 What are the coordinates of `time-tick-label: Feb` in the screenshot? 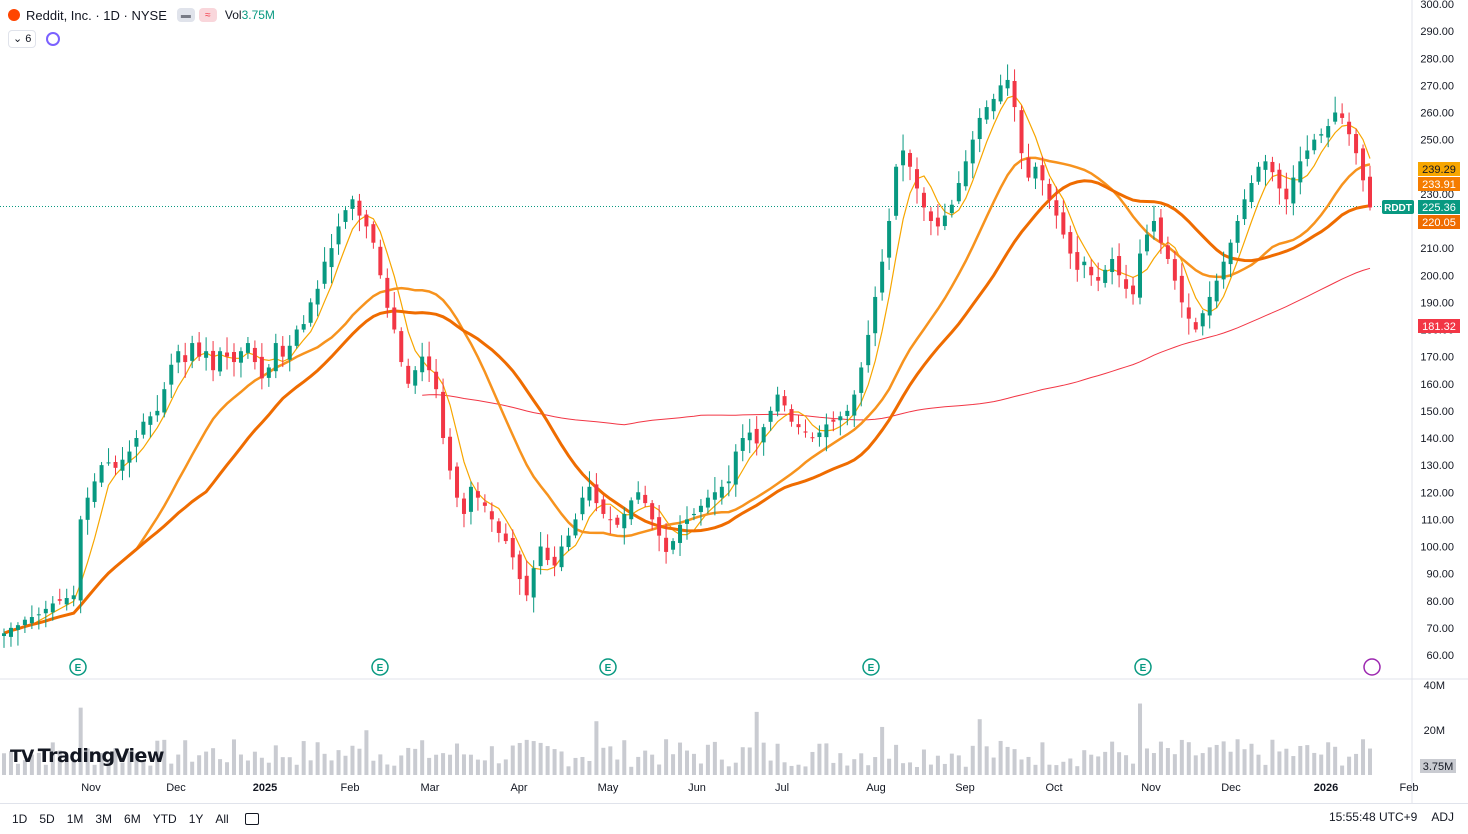 It's located at (350, 788).